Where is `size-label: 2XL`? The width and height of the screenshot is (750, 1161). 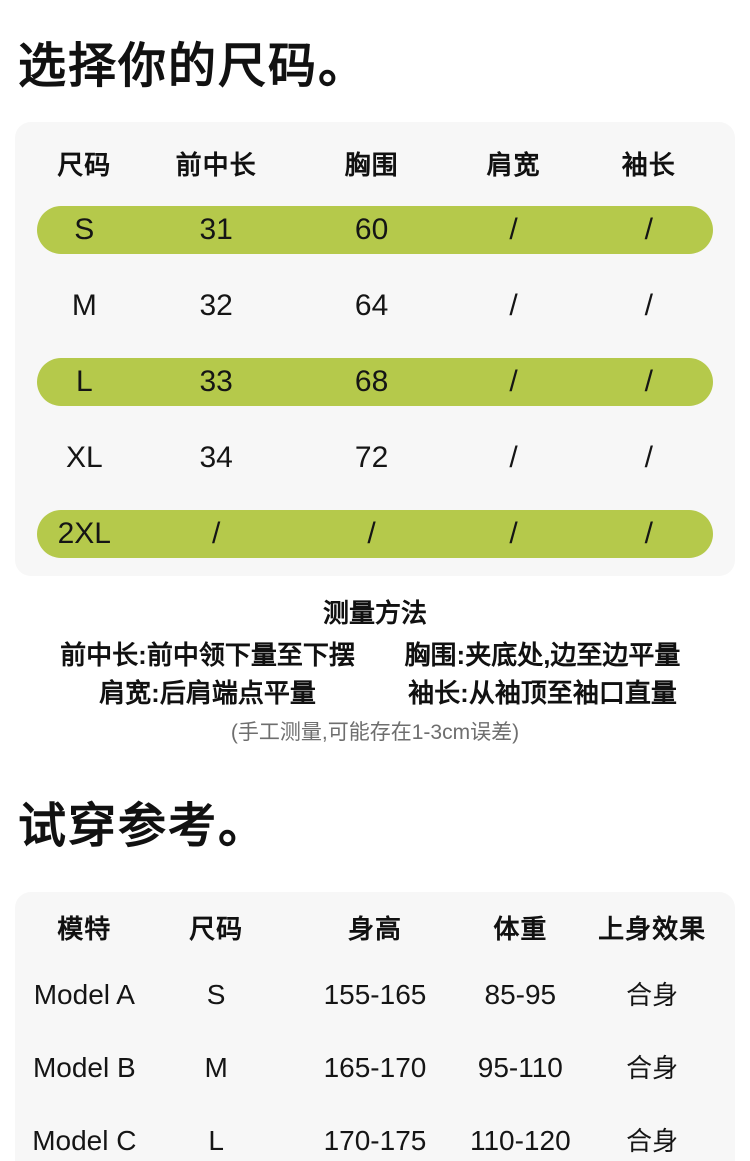
size-label: 2XL is located at coordinates (84, 533).